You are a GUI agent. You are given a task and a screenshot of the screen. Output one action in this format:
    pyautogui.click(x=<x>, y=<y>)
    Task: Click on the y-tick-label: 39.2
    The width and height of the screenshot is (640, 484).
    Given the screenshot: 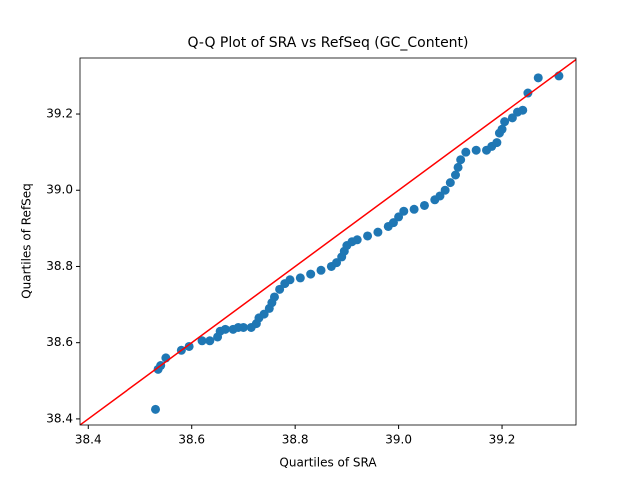 What is the action you would take?
    pyautogui.click(x=59, y=114)
    